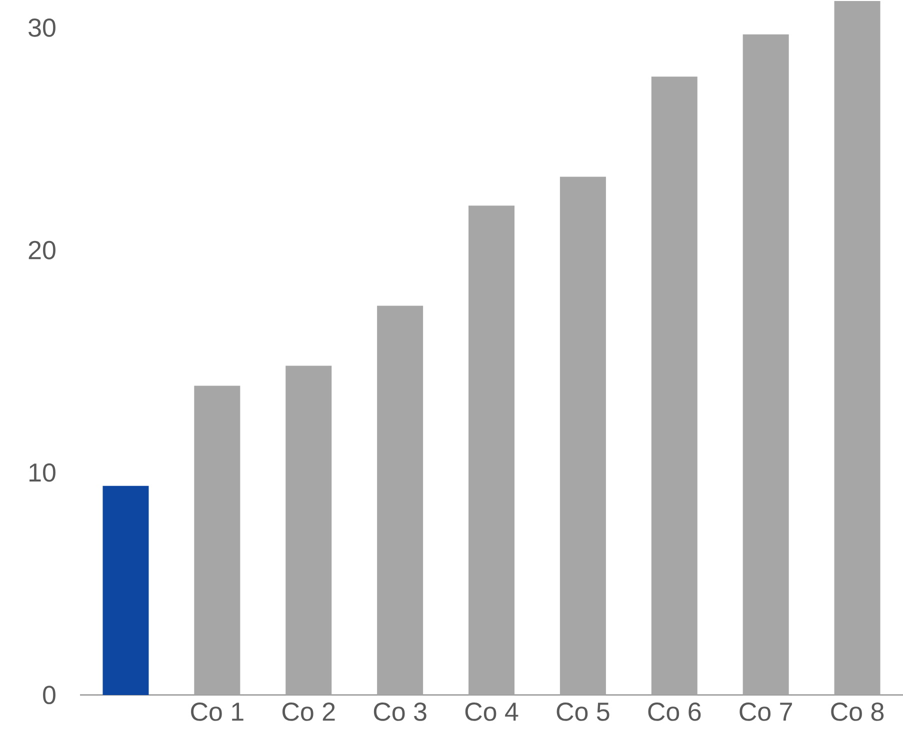  What do you see at coordinates (42, 27) in the screenshot?
I see `y-tick-label: 30` at bounding box center [42, 27].